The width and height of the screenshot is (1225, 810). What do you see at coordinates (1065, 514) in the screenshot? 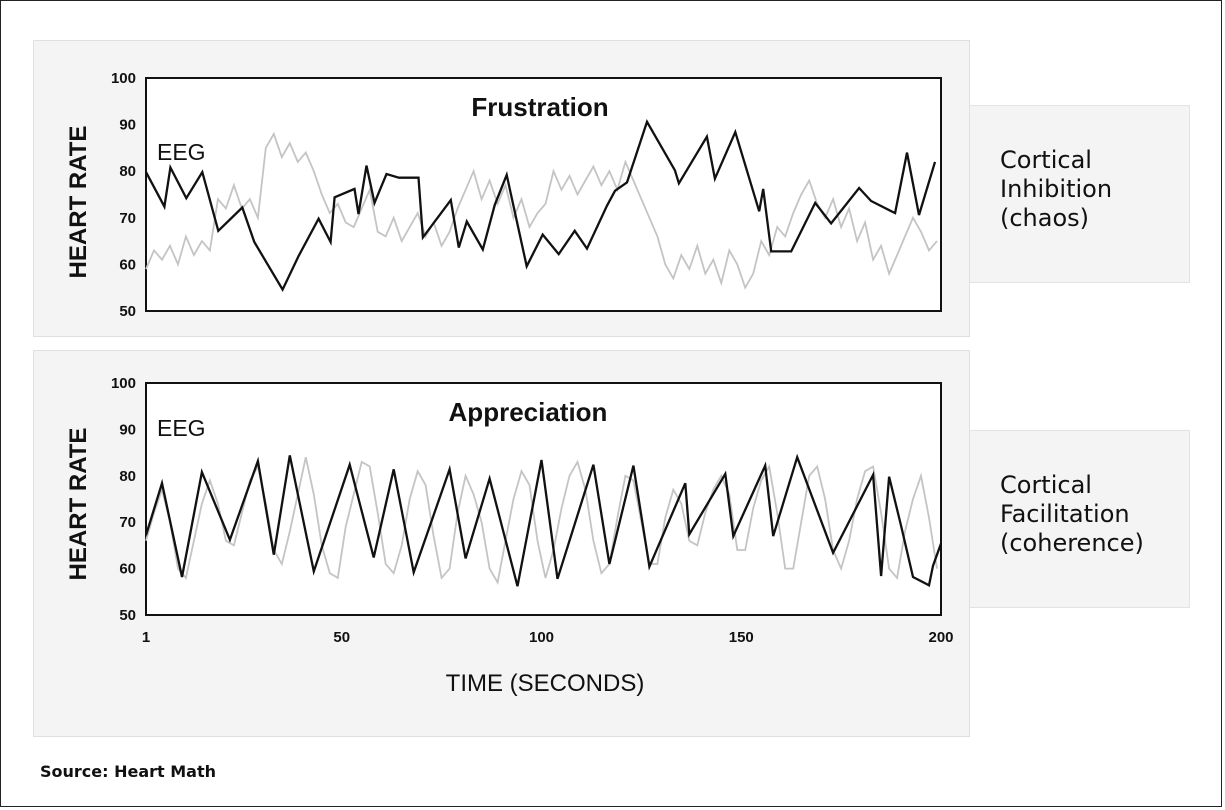
I see `side-label-line: Facilitation` at bounding box center [1065, 514].